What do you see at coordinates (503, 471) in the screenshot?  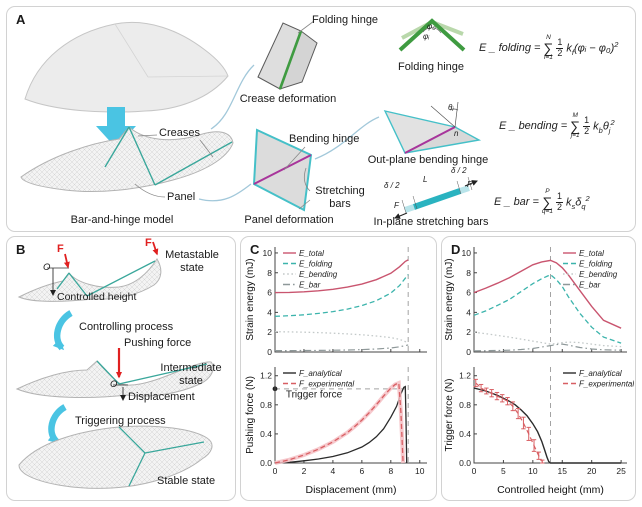 I see `x-tick-label: 5` at bounding box center [503, 471].